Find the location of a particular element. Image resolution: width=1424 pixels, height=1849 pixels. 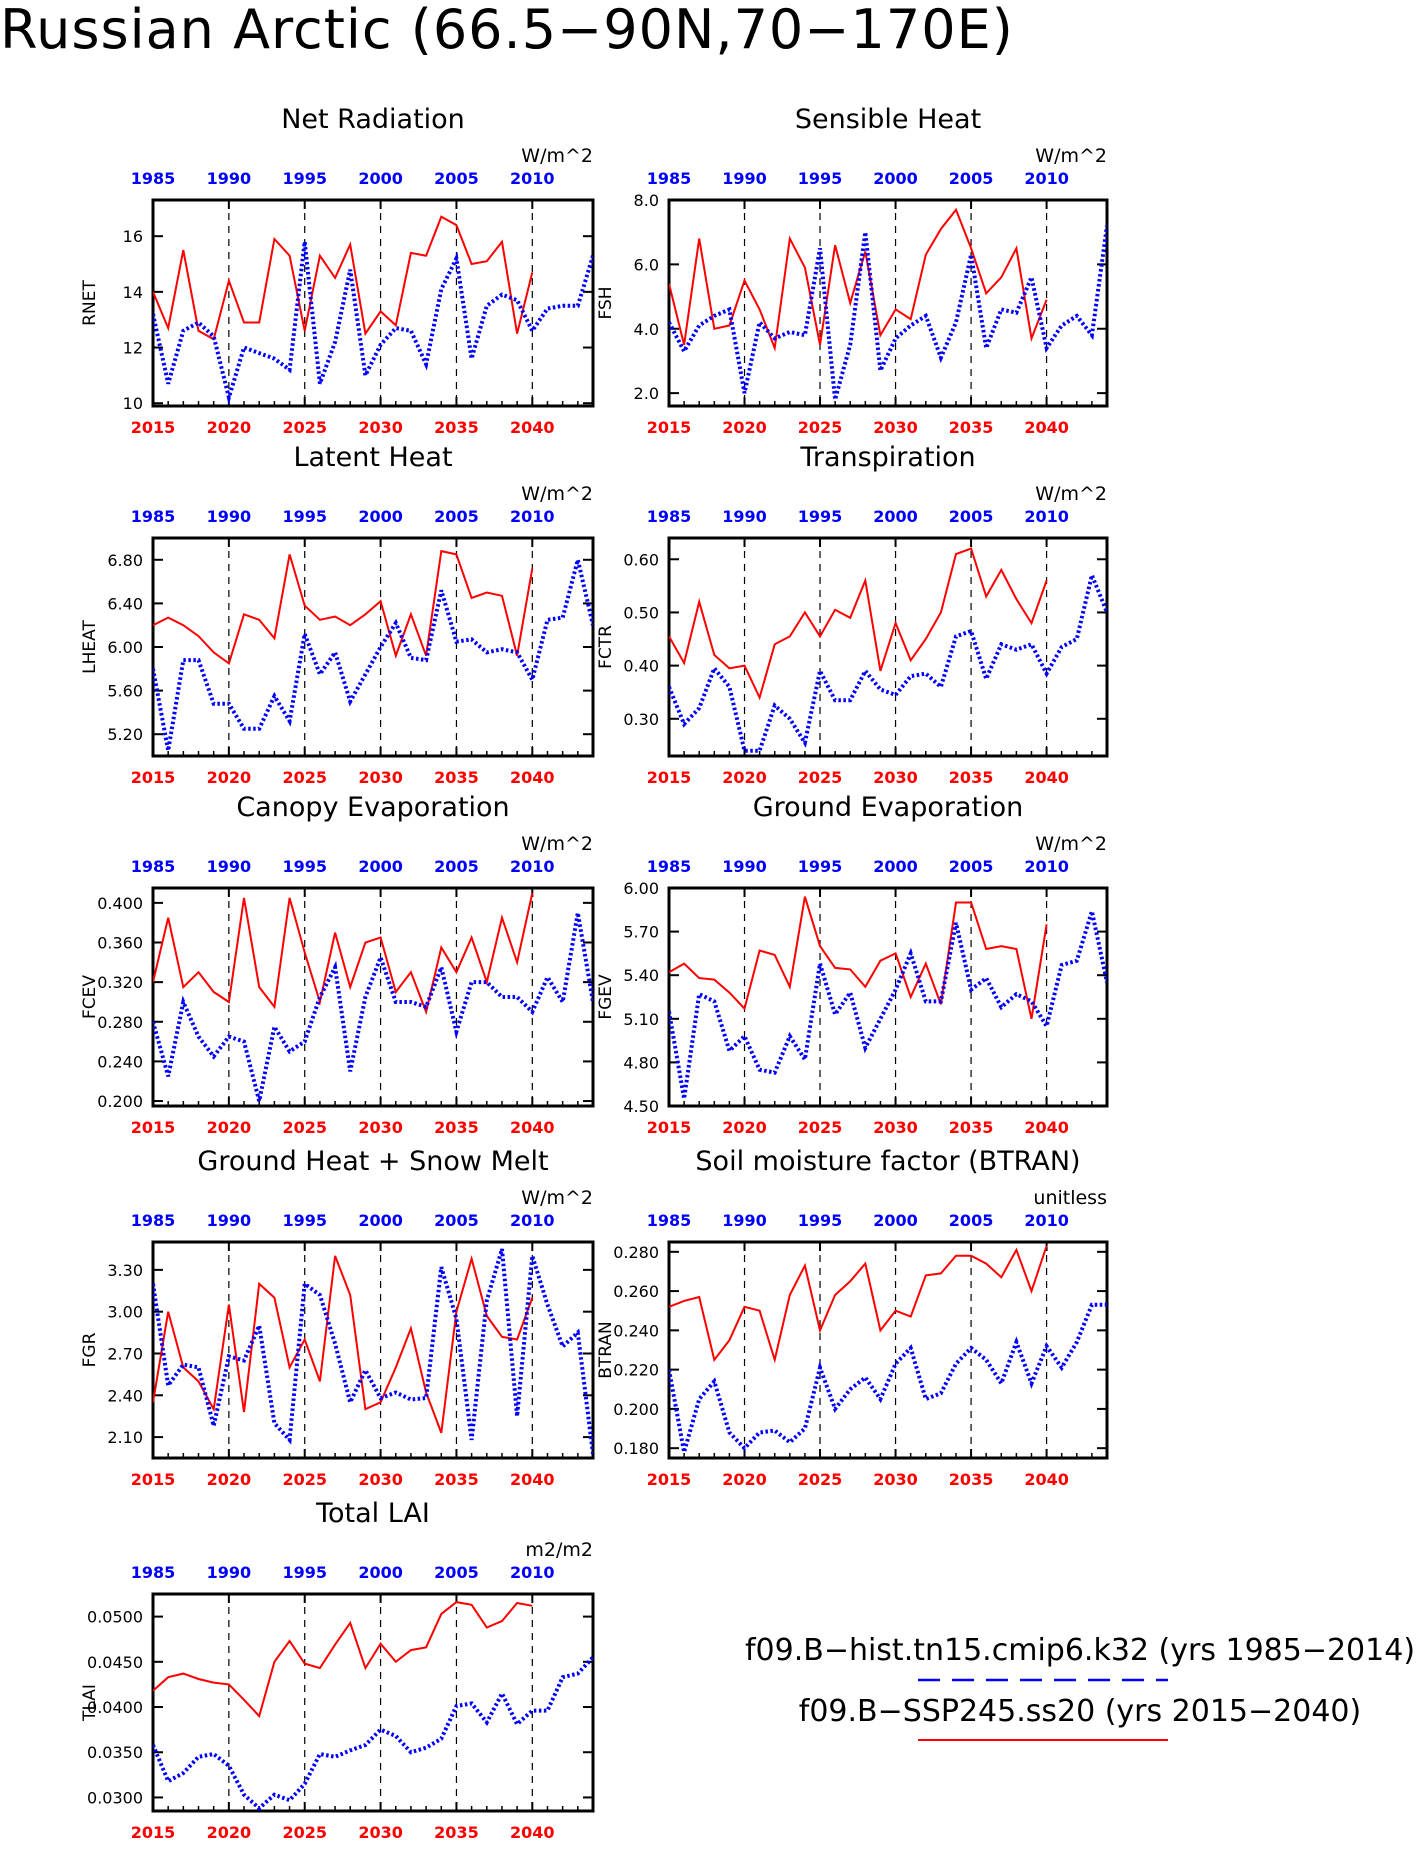

panel-8-y-tick-label: 0.220 is located at coordinates (636, 1370).